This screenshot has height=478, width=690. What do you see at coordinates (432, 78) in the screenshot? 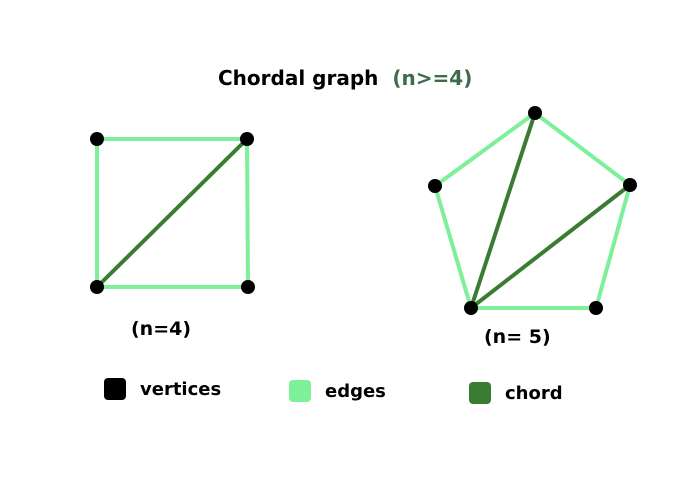
I see `title-condition: (n>=4)` at bounding box center [432, 78].